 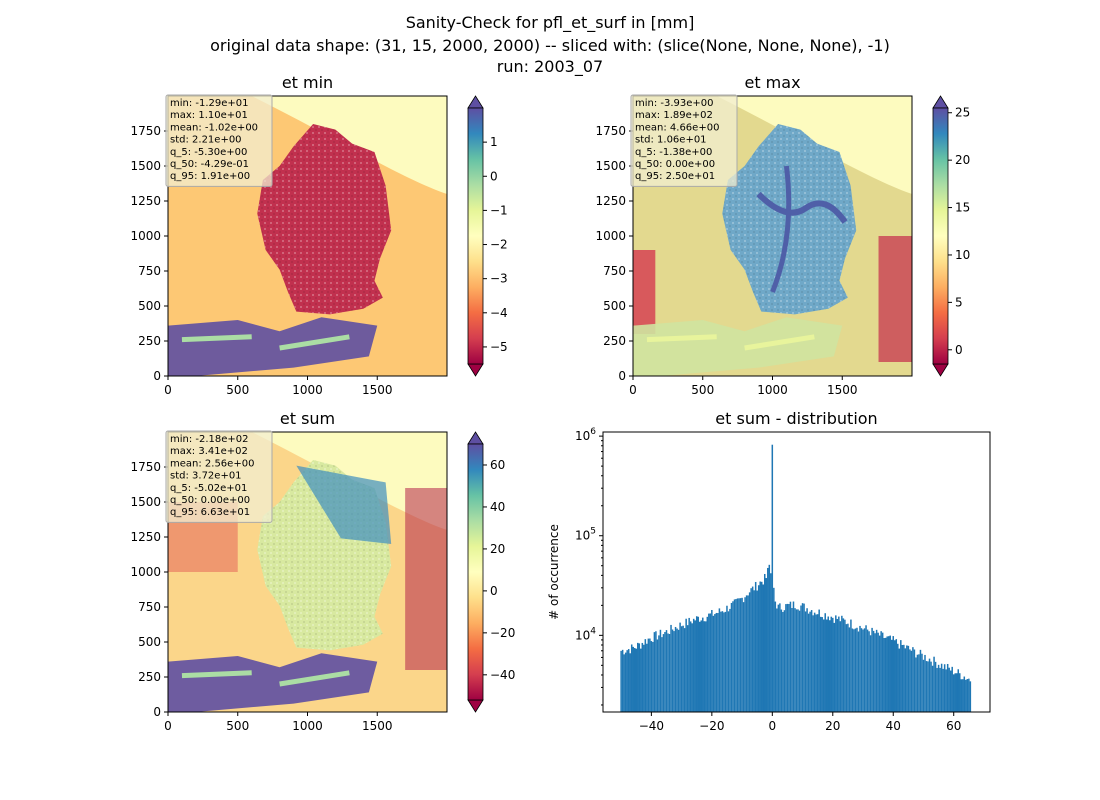 I want to click on colorbar-tick-label: −5, so click(x=499, y=347).